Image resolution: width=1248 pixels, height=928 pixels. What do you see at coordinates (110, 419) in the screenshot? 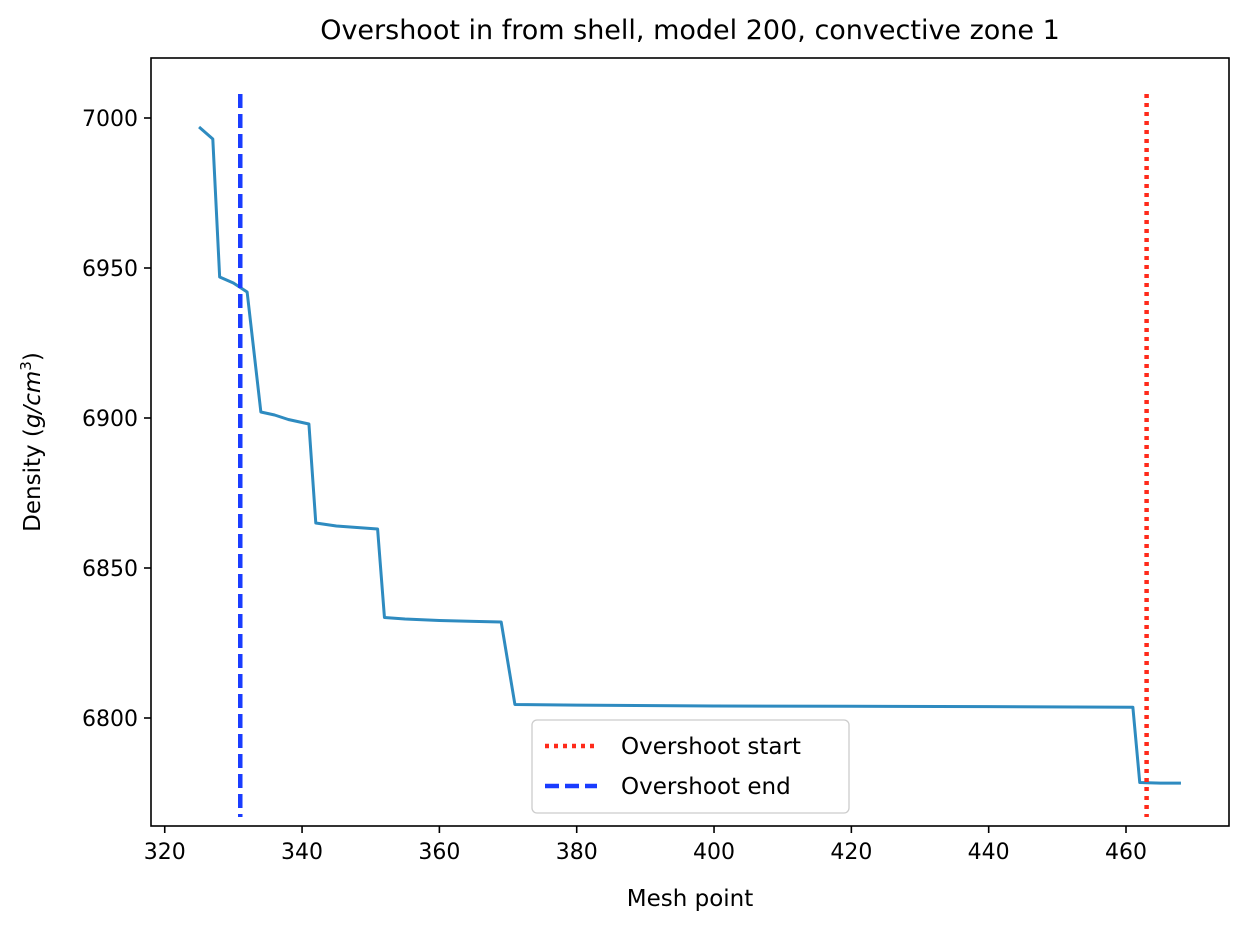
I see `y-tick-label: 6900` at bounding box center [110, 419].